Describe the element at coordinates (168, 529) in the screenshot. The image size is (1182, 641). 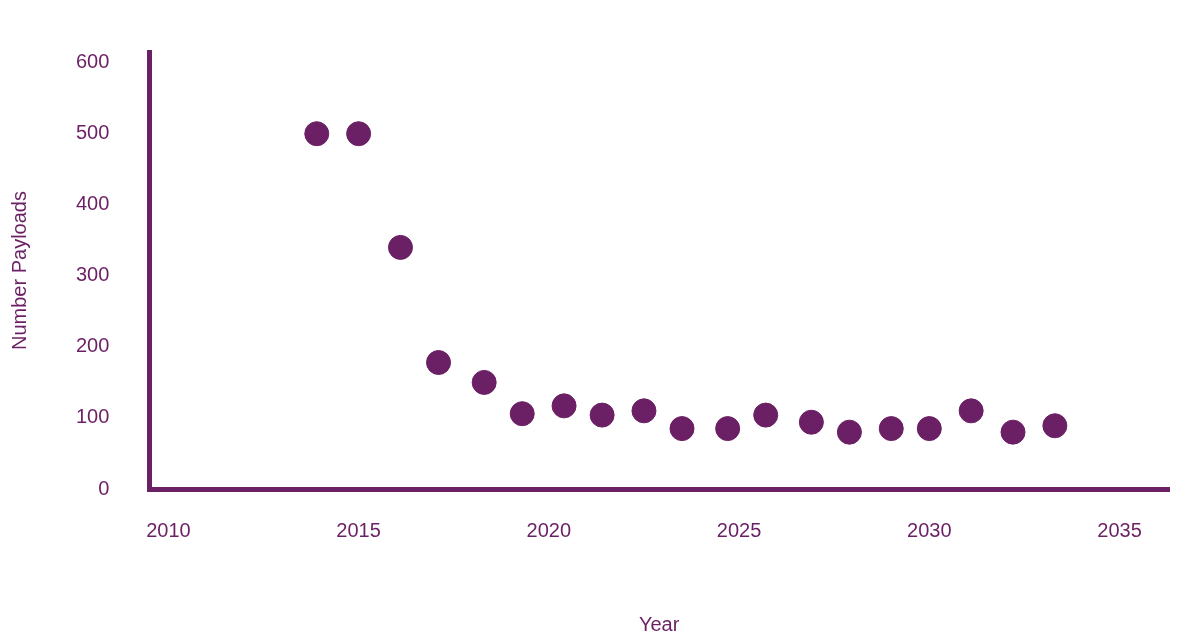
I see `x-tick-label: 2010` at that location.